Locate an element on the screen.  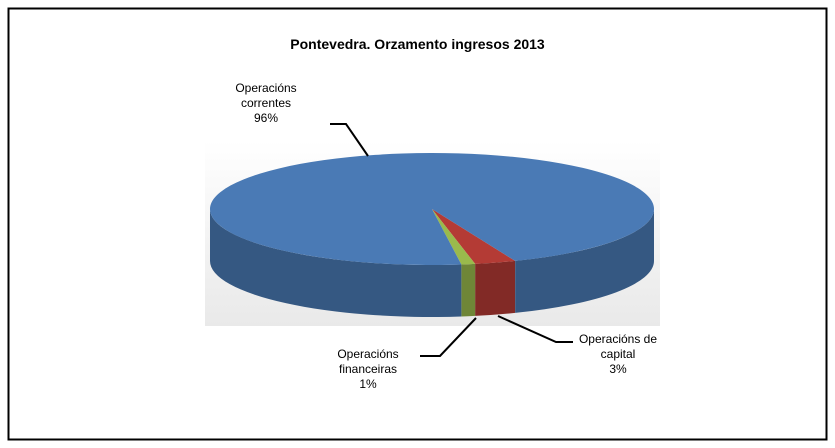
slice-label-group: Operacións correntes 96% is located at coordinates (266, 103).